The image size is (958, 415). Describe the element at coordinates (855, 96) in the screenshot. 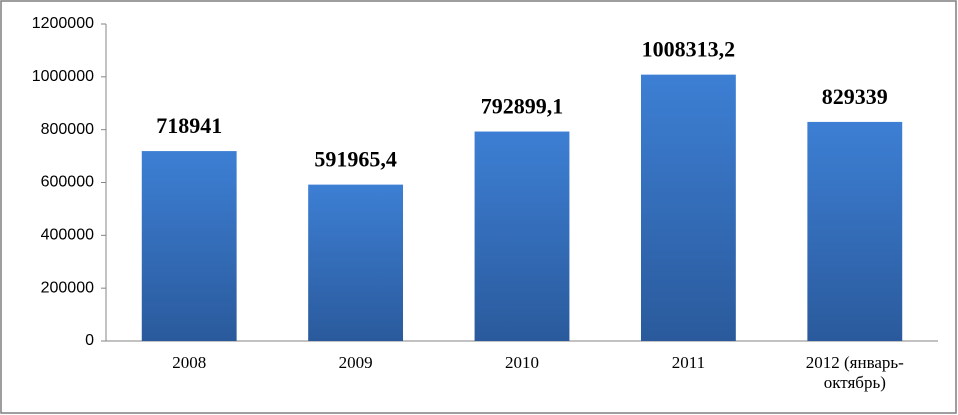

I see `value-label: 829339` at that location.